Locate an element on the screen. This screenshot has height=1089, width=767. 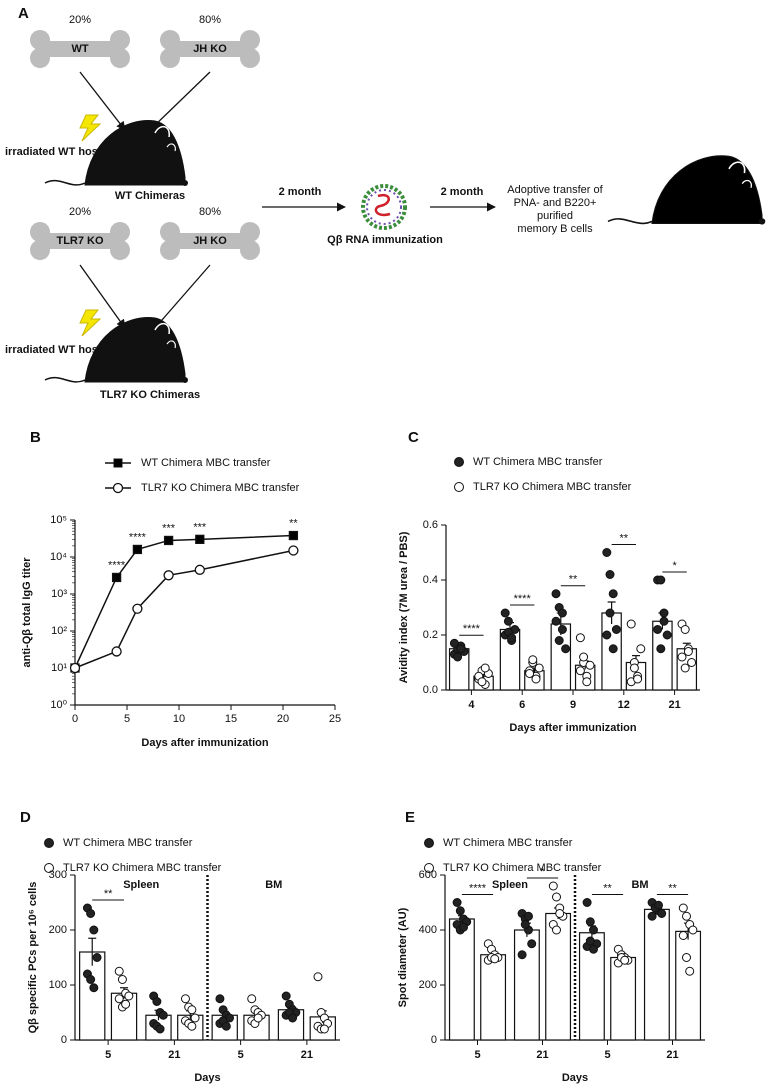
y-axis-label: Avidity index (7M urea / PBS) is located at coordinates (404, 607).